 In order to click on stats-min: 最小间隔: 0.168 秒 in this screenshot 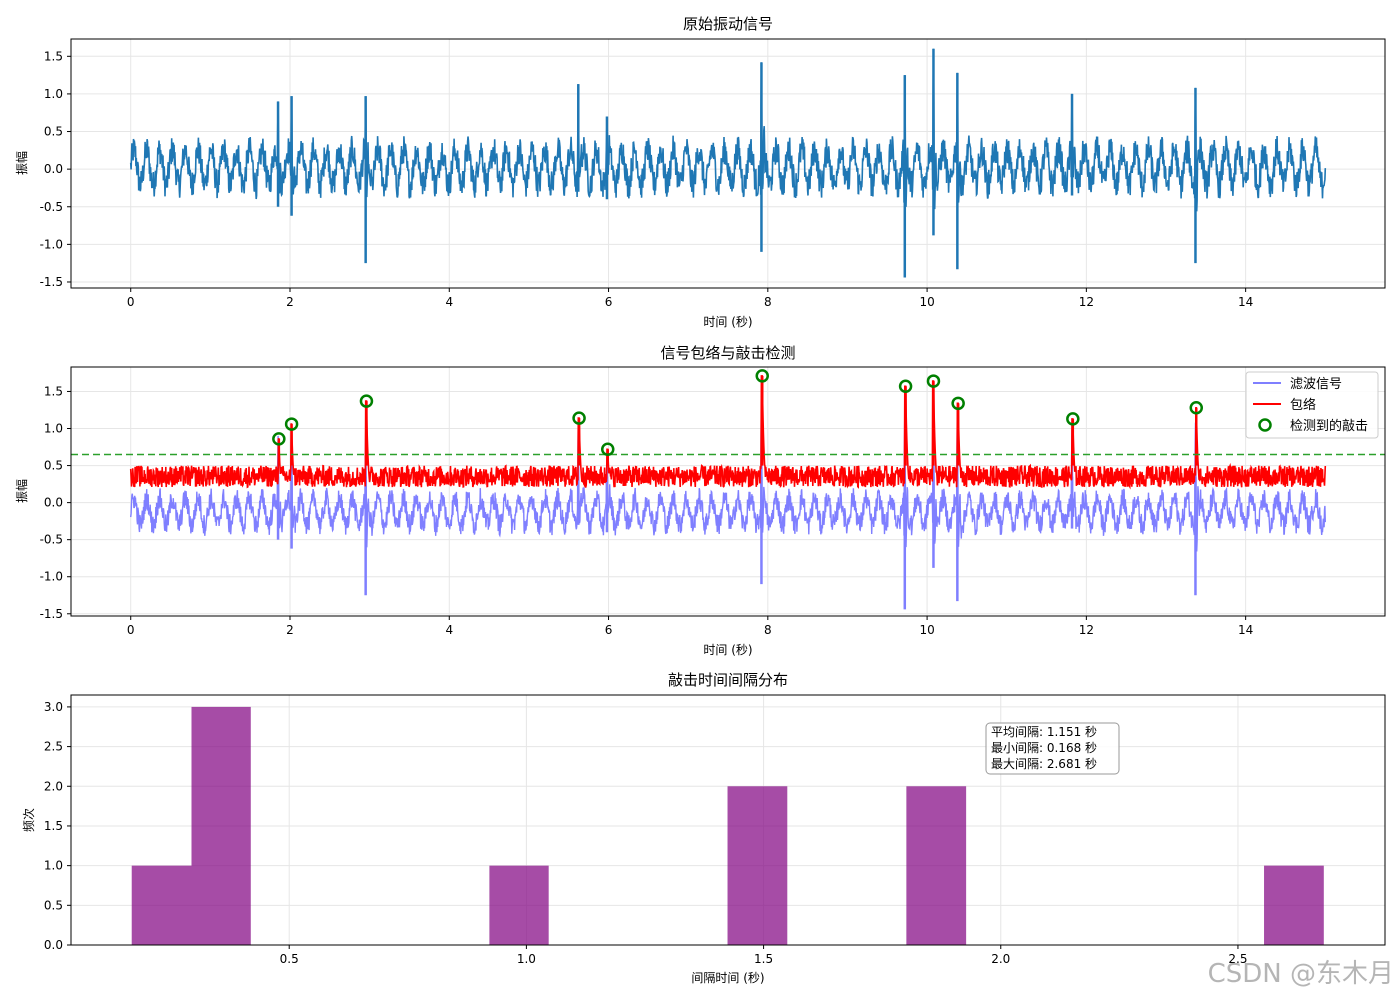, I will do `click(1044, 748)`.